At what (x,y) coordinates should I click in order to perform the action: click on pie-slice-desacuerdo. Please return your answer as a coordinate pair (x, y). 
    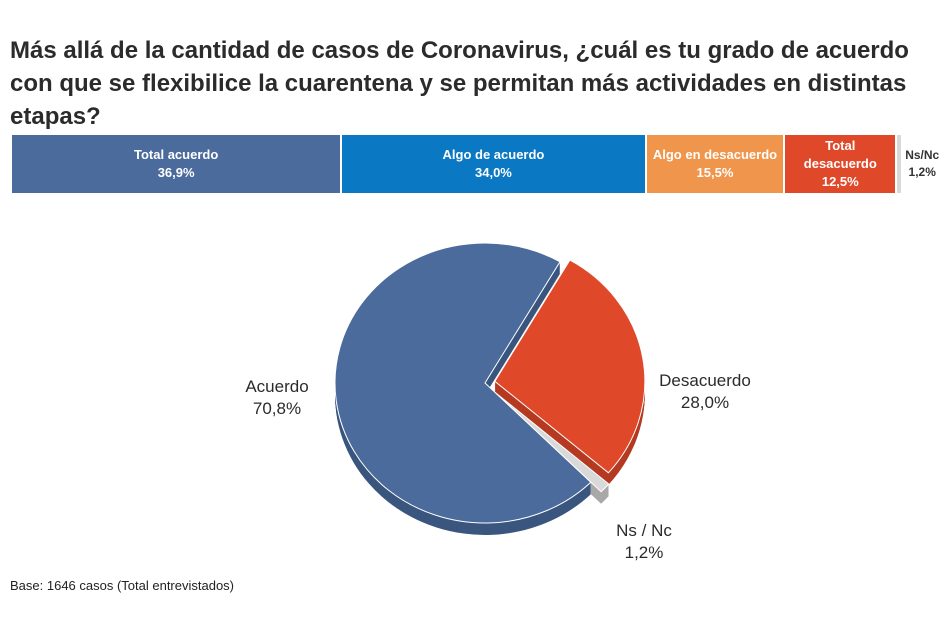
    Looking at the image, I should click on (570, 366).